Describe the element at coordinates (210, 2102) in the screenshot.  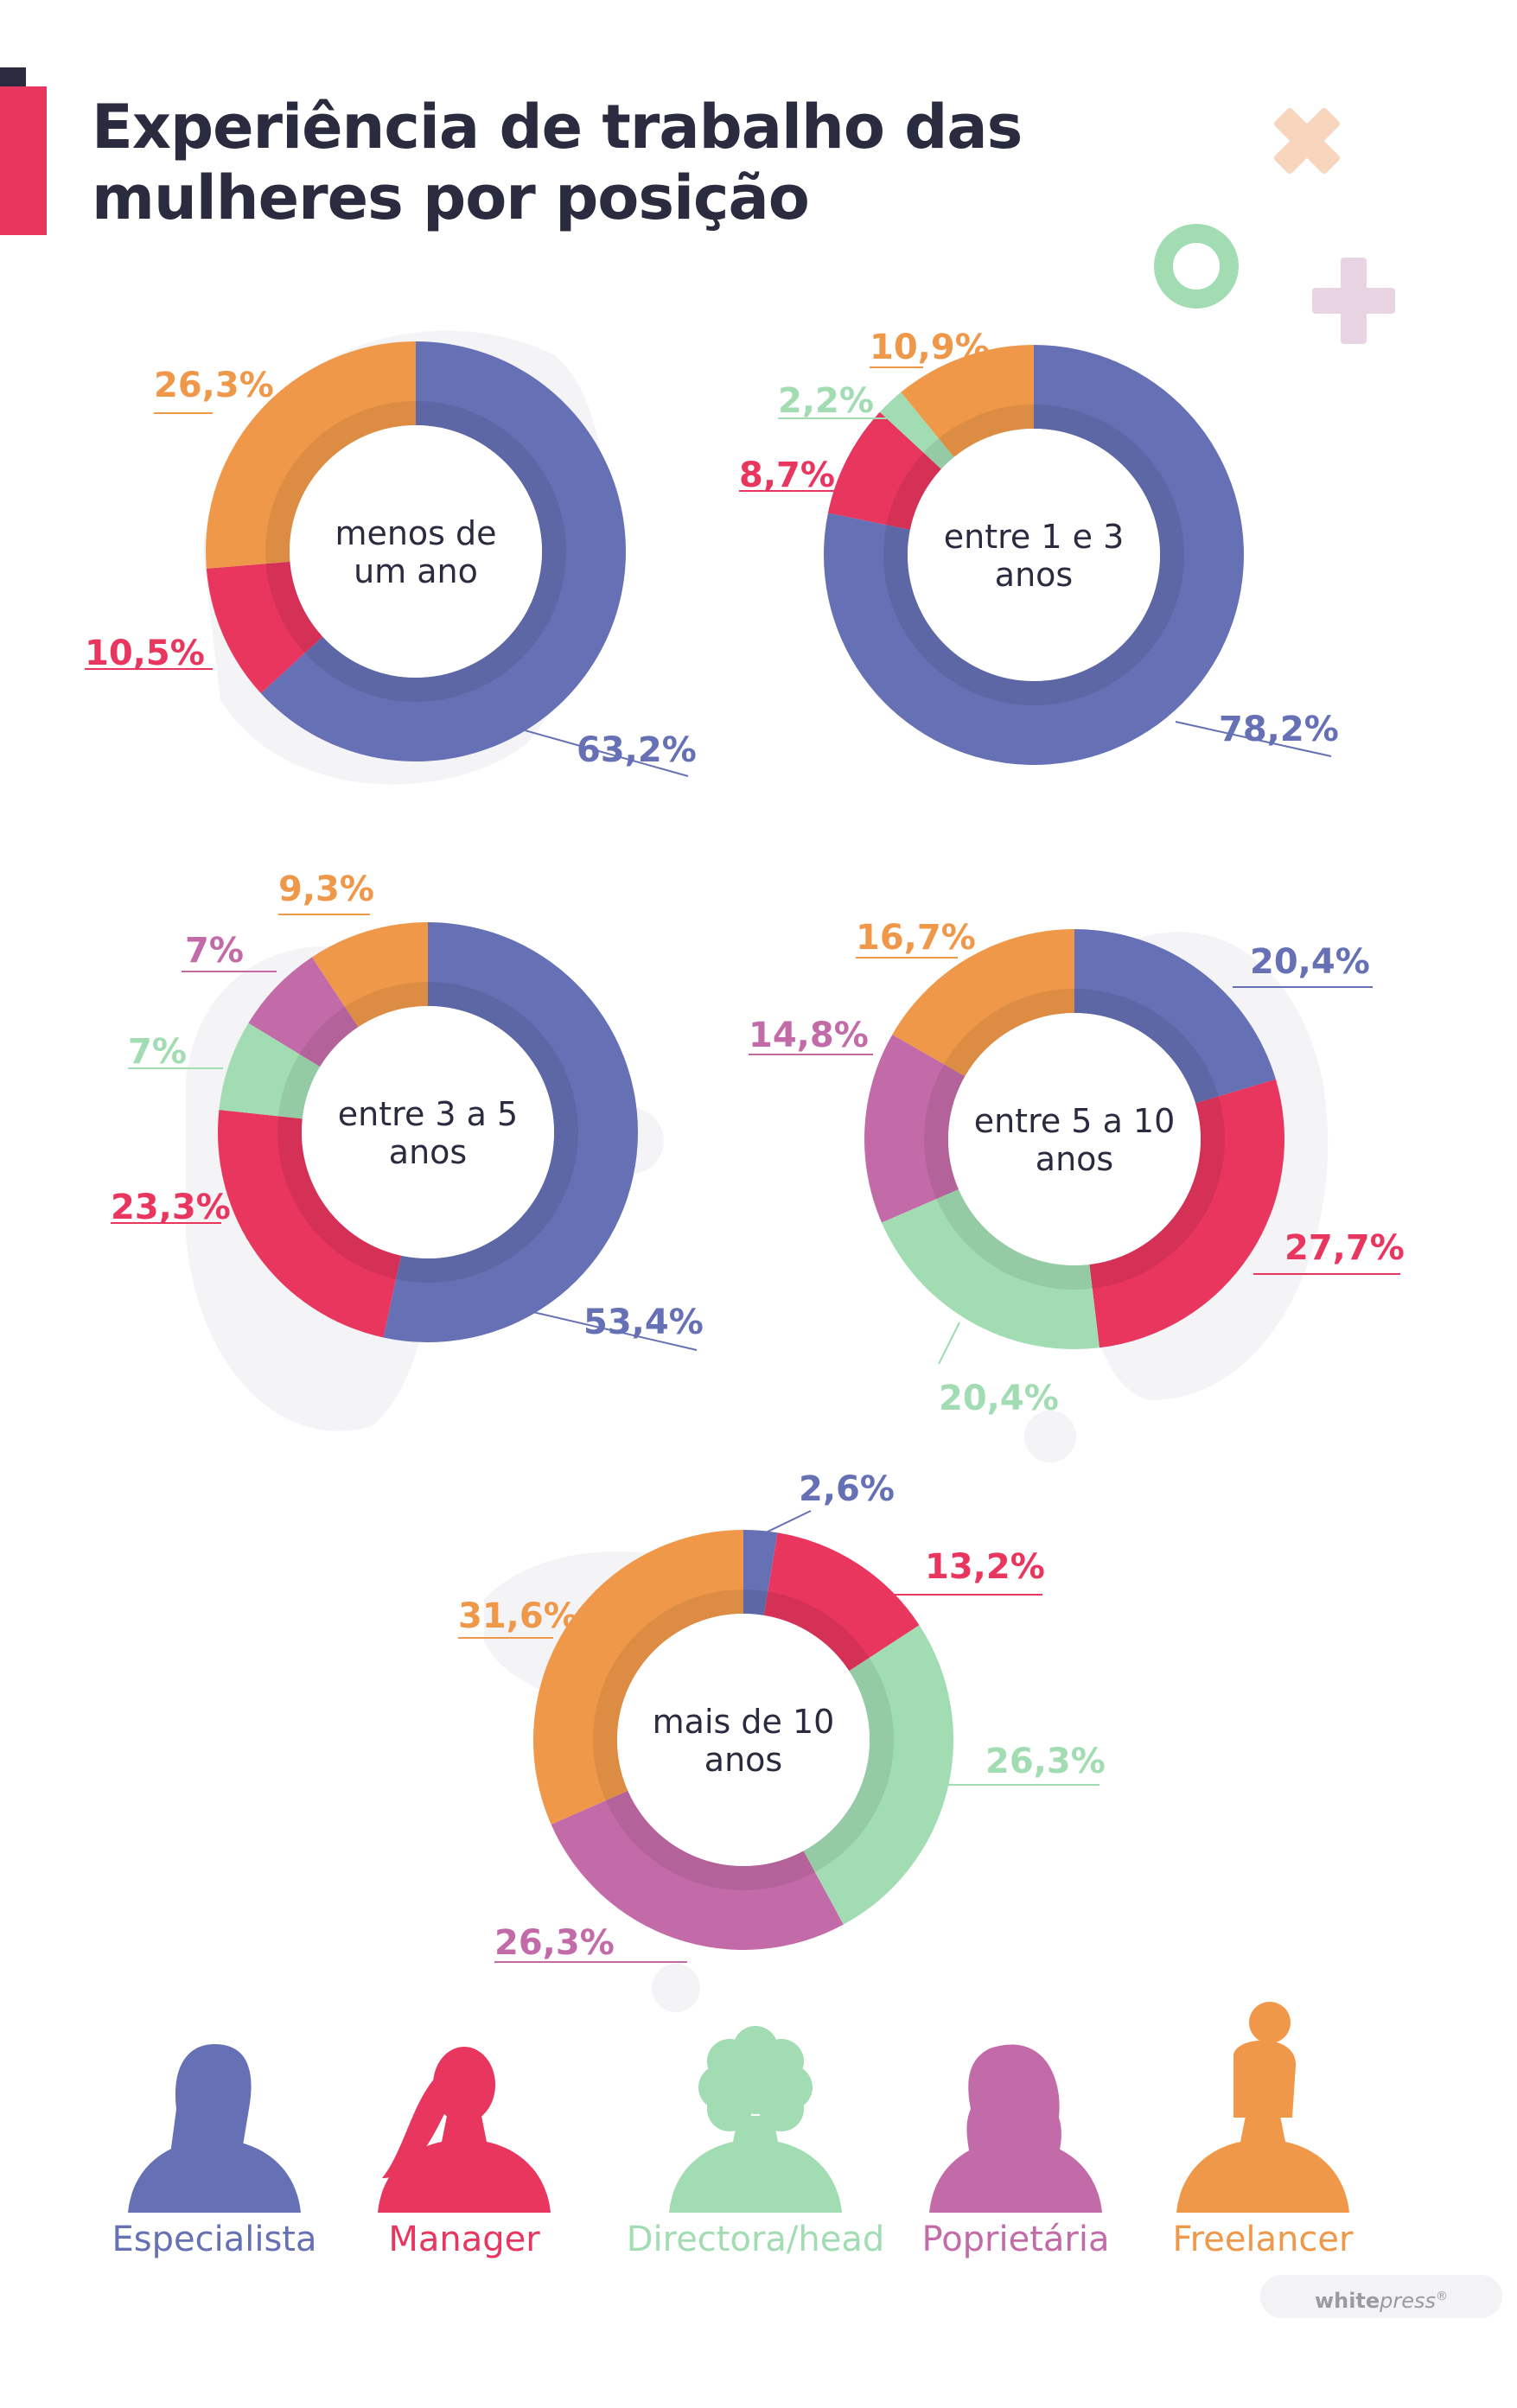
I see `icon-hair` at that location.